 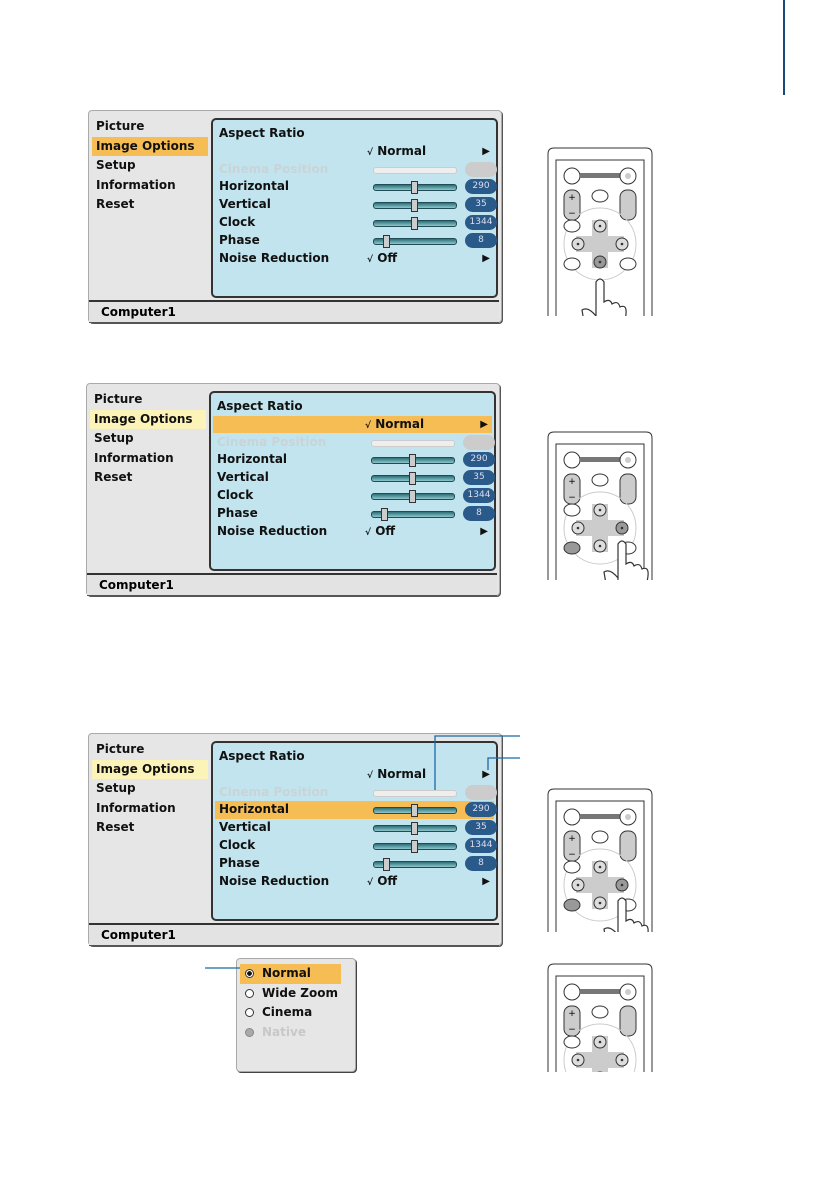 I want to click on aspect-option-wide-zoom: Wide Zoom, so click(x=290, y=994).